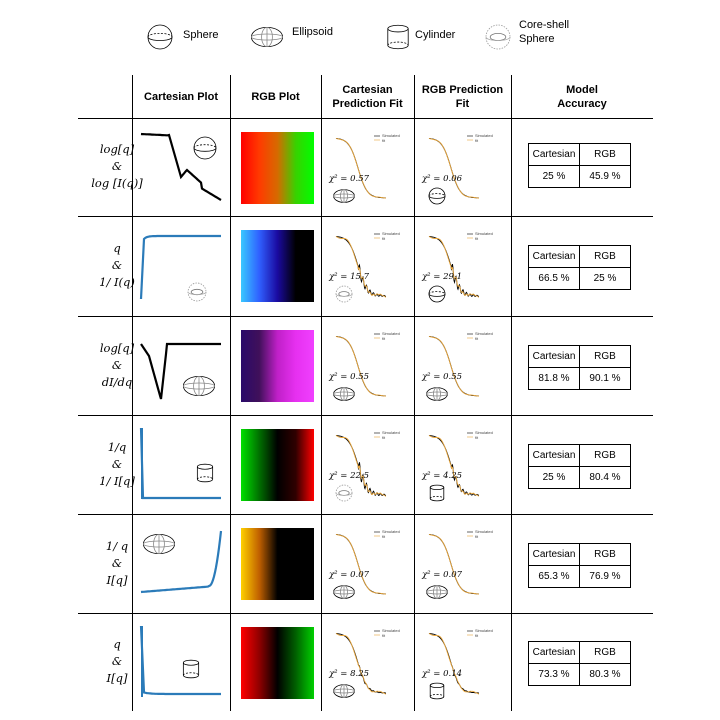  What do you see at coordinates (437, 196) in the screenshot?
I see `sphere-icon` at bounding box center [437, 196].